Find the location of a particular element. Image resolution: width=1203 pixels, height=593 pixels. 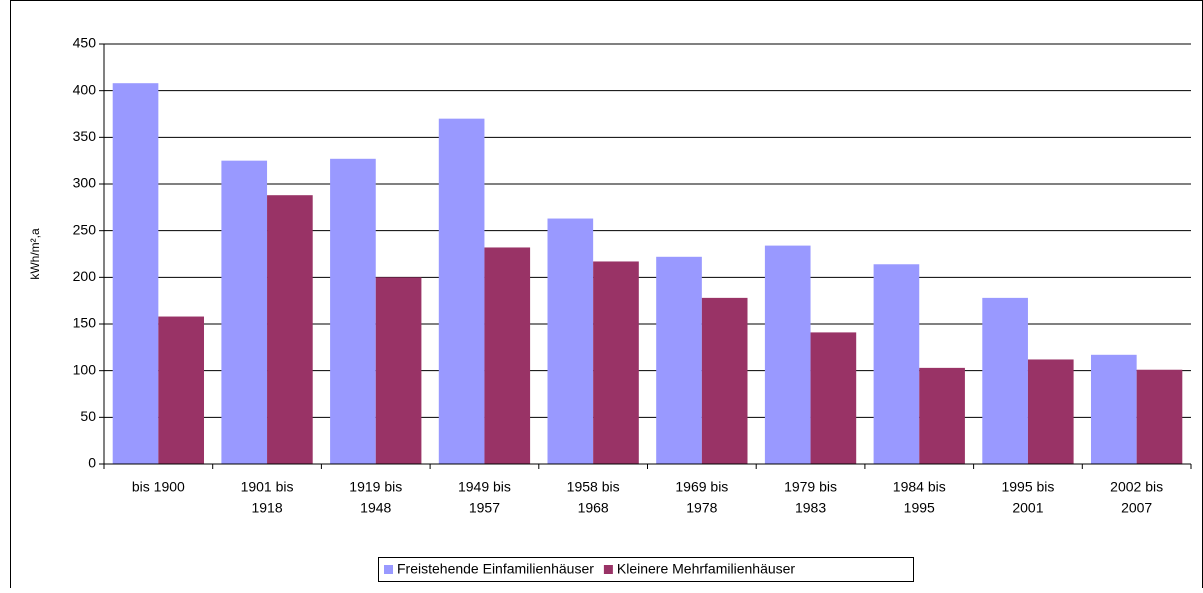

x-tick-label: 1918 is located at coordinates (266, 508).